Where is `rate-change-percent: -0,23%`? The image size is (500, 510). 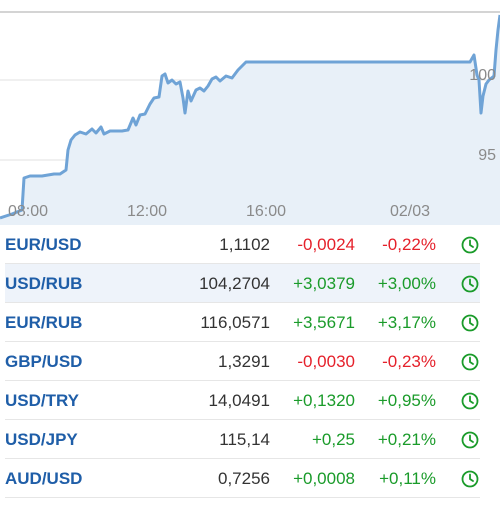 rate-change-percent: -0,23% is located at coordinates (409, 361).